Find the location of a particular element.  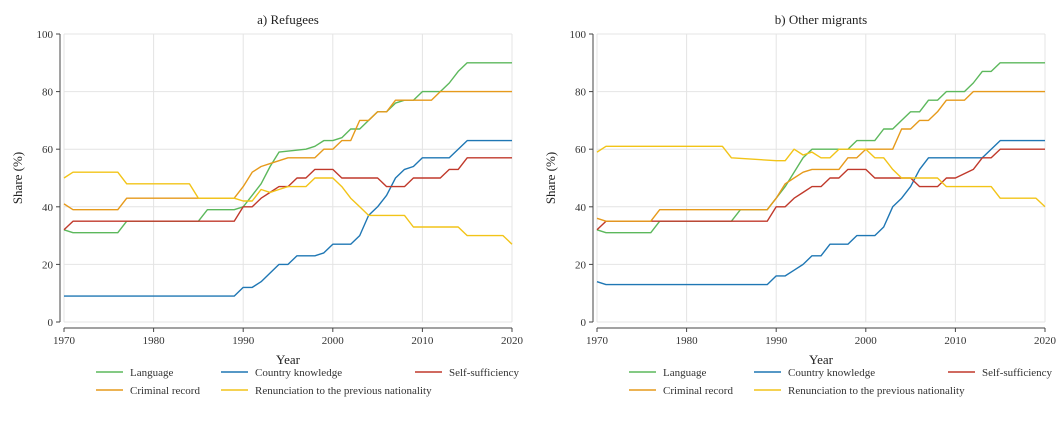

chart-title: a) Refugees is located at coordinates (288, 19).